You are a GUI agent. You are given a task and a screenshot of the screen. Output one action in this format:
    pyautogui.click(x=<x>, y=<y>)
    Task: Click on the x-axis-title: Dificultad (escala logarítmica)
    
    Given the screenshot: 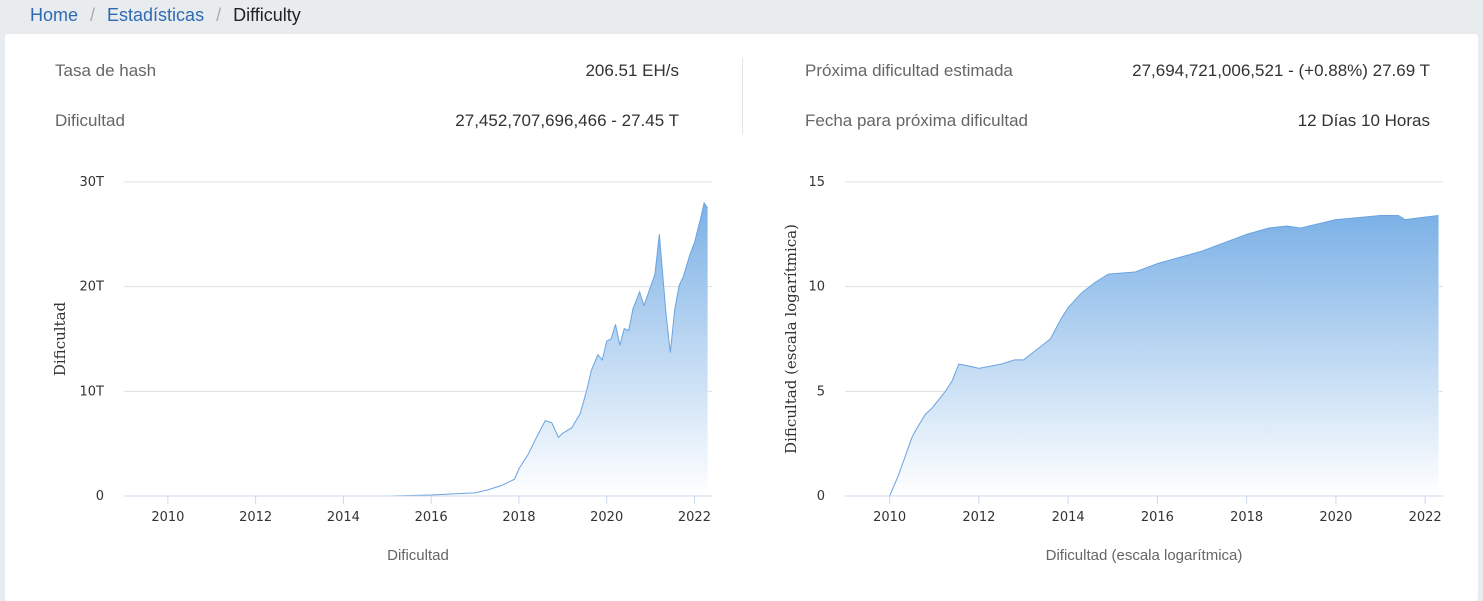 What is the action you would take?
    pyautogui.click(x=1144, y=555)
    